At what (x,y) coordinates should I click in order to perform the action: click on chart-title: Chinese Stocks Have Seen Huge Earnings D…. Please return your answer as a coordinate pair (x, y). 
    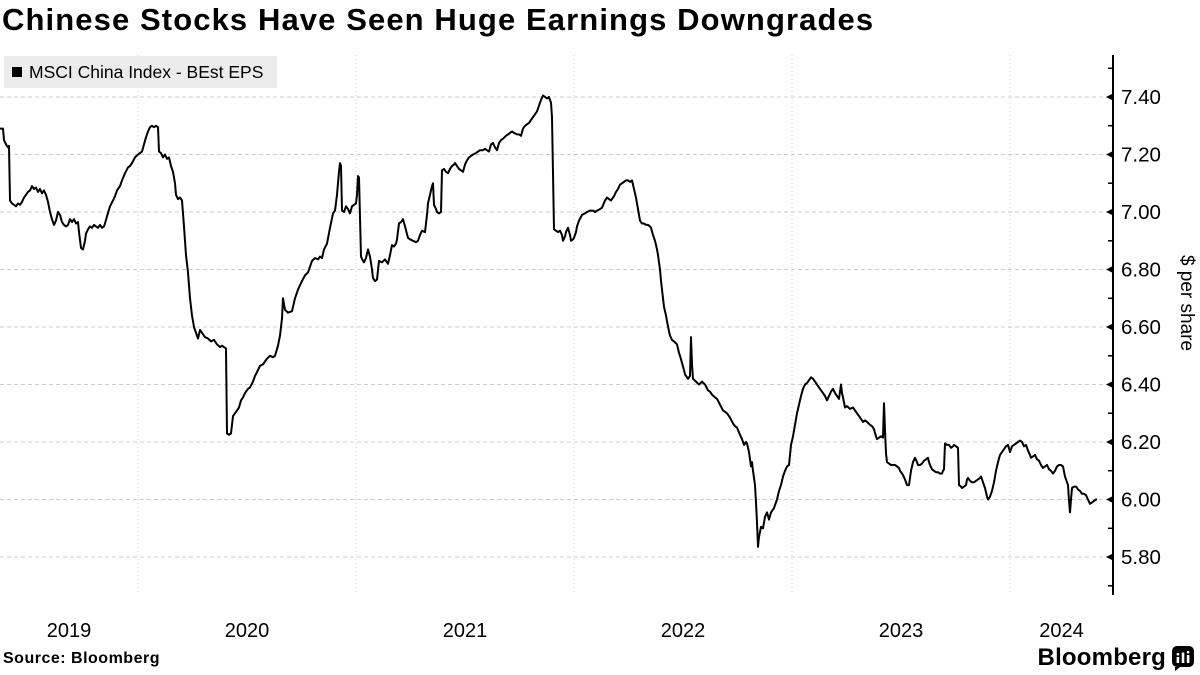
    Looking at the image, I should click on (438, 19).